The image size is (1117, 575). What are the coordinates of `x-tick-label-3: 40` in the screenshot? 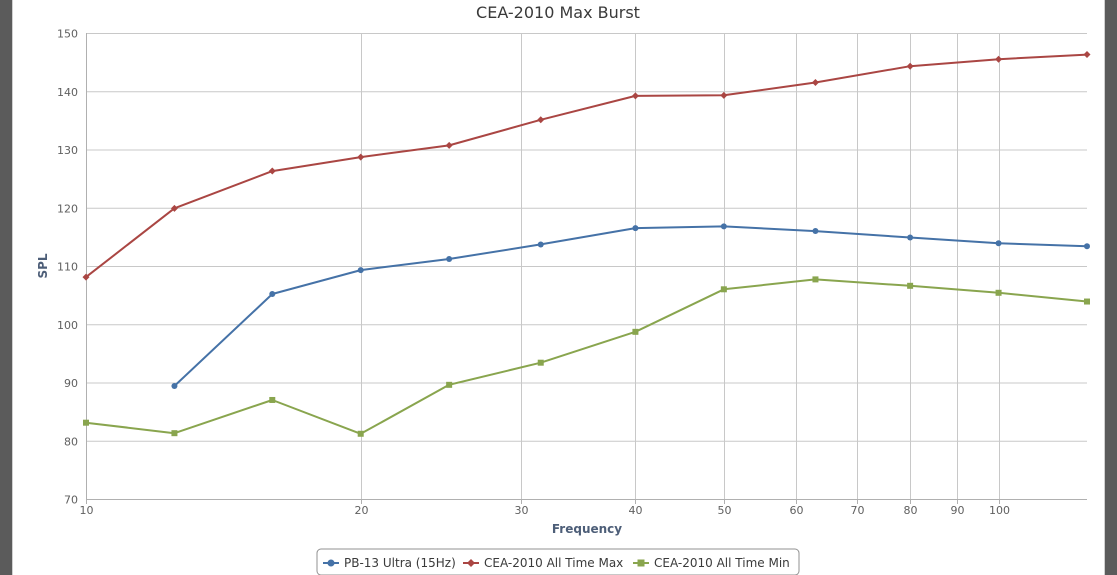 It's located at (636, 510).